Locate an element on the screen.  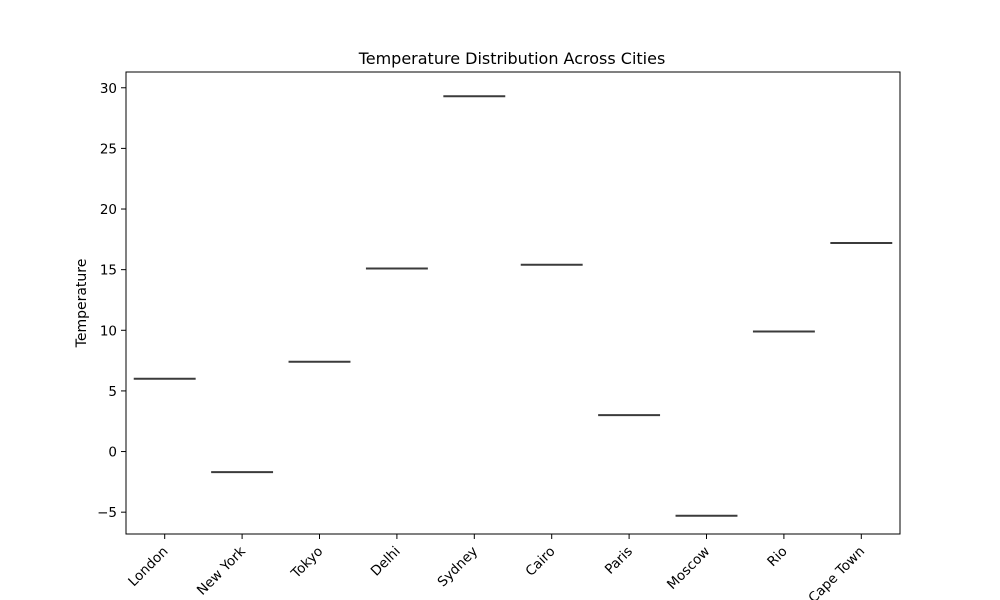
y-axis-label: Temperature is located at coordinates (82, 304).